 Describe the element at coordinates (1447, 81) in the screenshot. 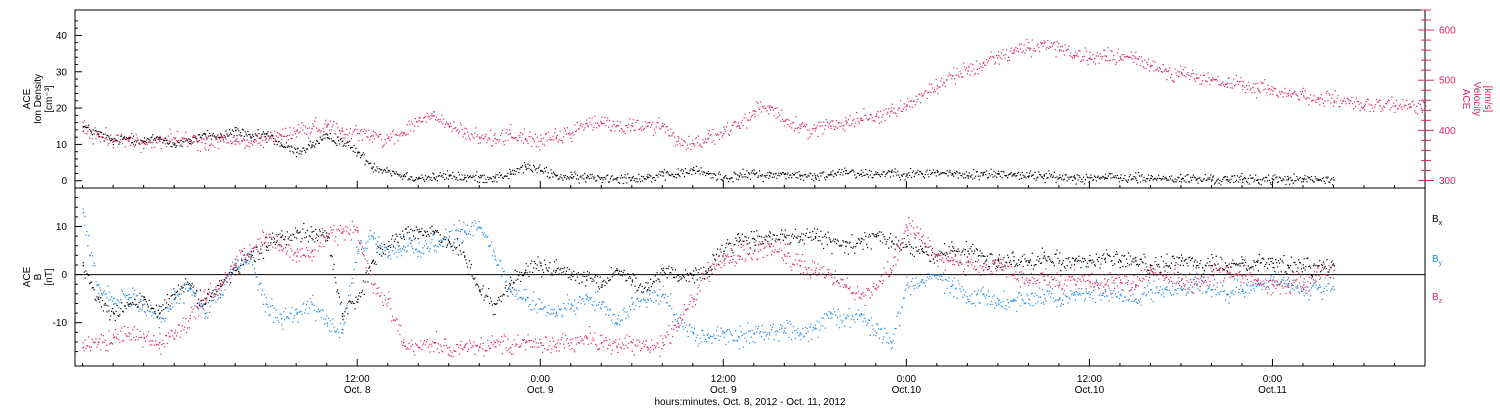

I see `top-right-tick-label: 500` at that location.